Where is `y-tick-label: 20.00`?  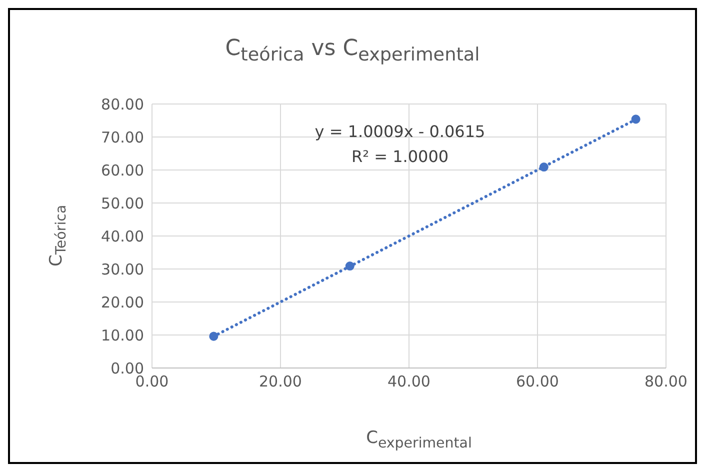
y-tick-label: 20.00 is located at coordinates (122, 302).